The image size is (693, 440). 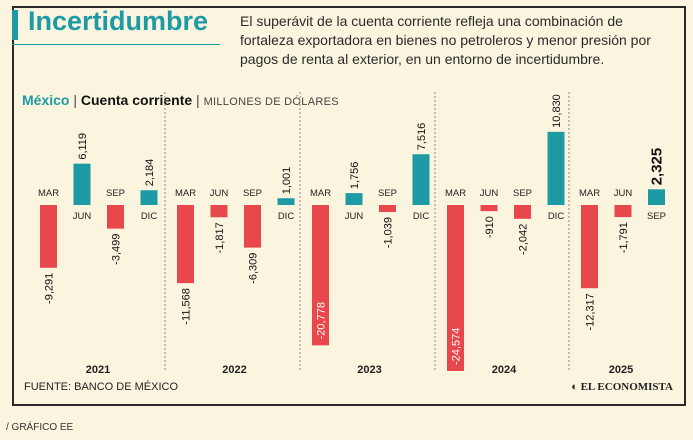 What do you see at coordinates (15, 25) in the screenshot?
I see `title-accent-bar` at bounding box center [15, 25].